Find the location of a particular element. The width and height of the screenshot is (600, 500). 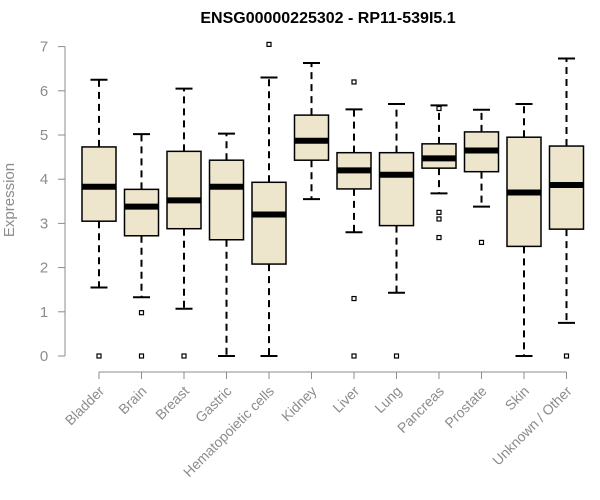

x-tick-label: Liver is located at coordinates (345, 399).